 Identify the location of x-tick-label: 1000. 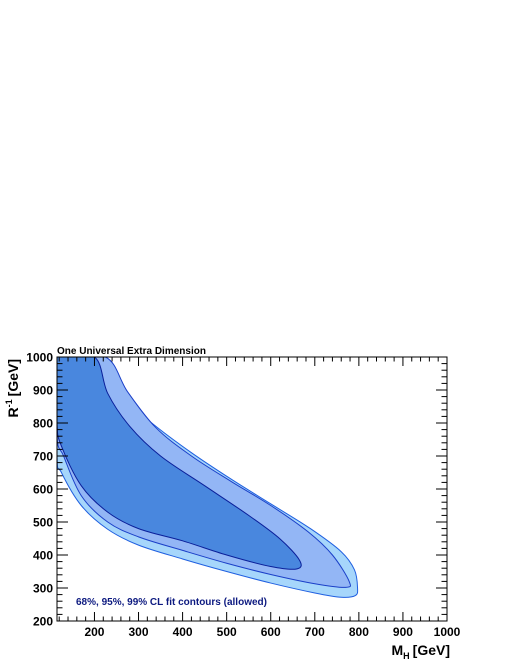
(447, 632).